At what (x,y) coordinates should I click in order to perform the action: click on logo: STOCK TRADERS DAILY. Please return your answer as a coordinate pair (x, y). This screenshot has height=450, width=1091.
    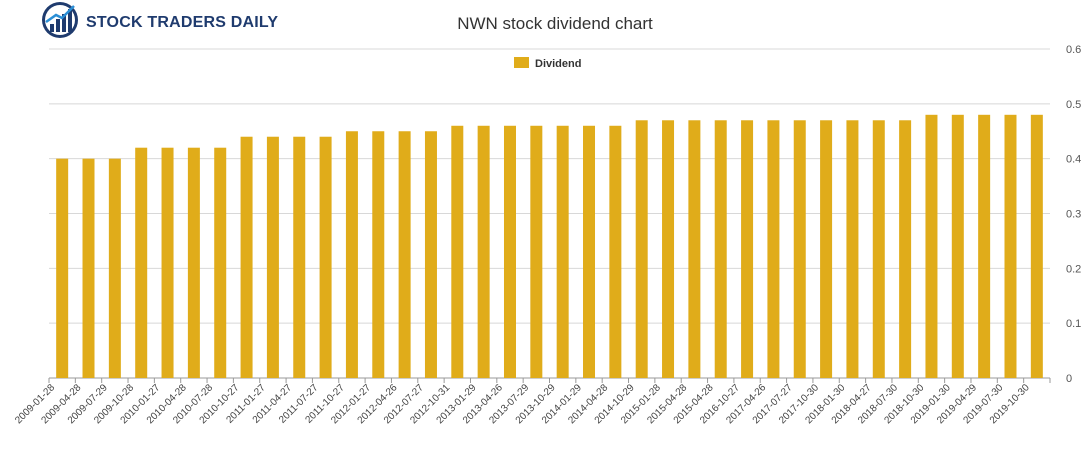
    Looking at the image, I should click on (160, 20).